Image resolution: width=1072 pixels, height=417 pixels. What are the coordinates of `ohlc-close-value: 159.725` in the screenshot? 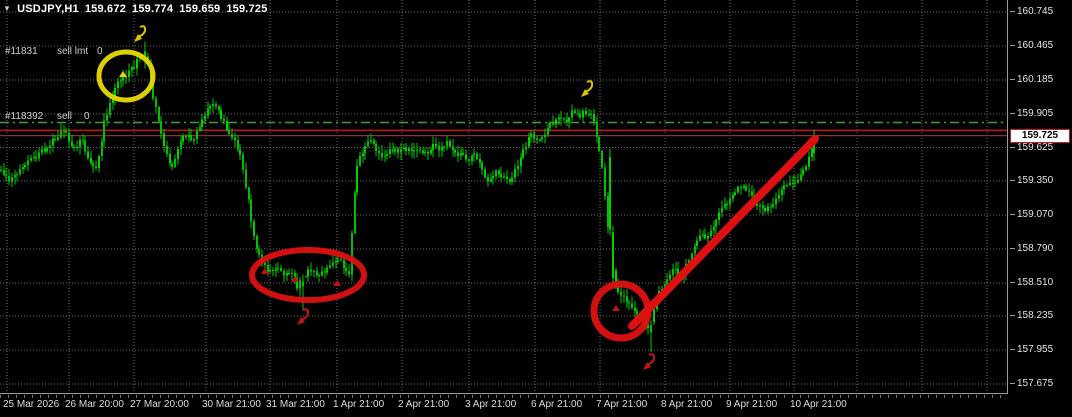 It's located at (247, 9).